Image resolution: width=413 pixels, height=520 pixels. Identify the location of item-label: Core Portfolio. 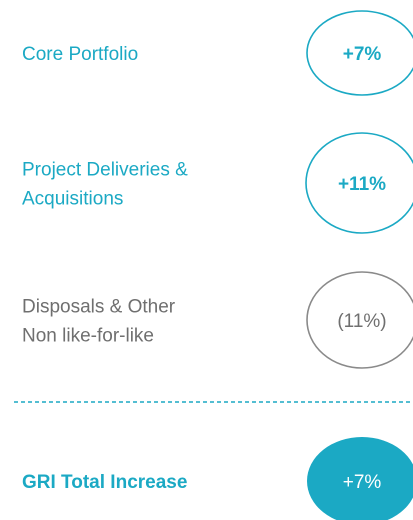
(80, 54).